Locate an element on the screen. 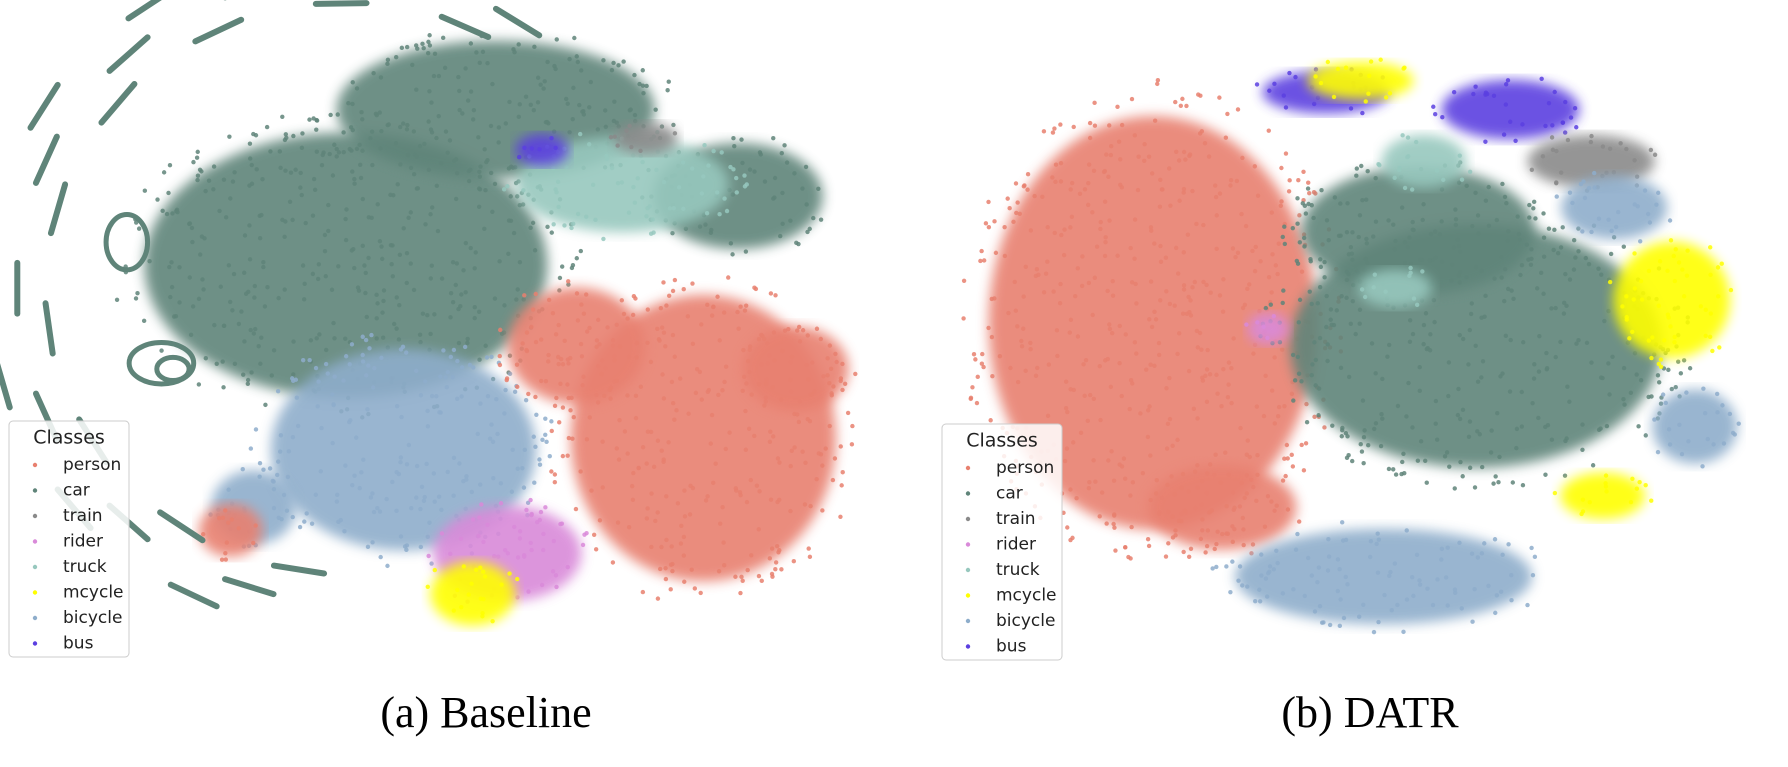 This screenshot has width=1788, height=767. legend-label: bus is located at coordinates (1011, 647).